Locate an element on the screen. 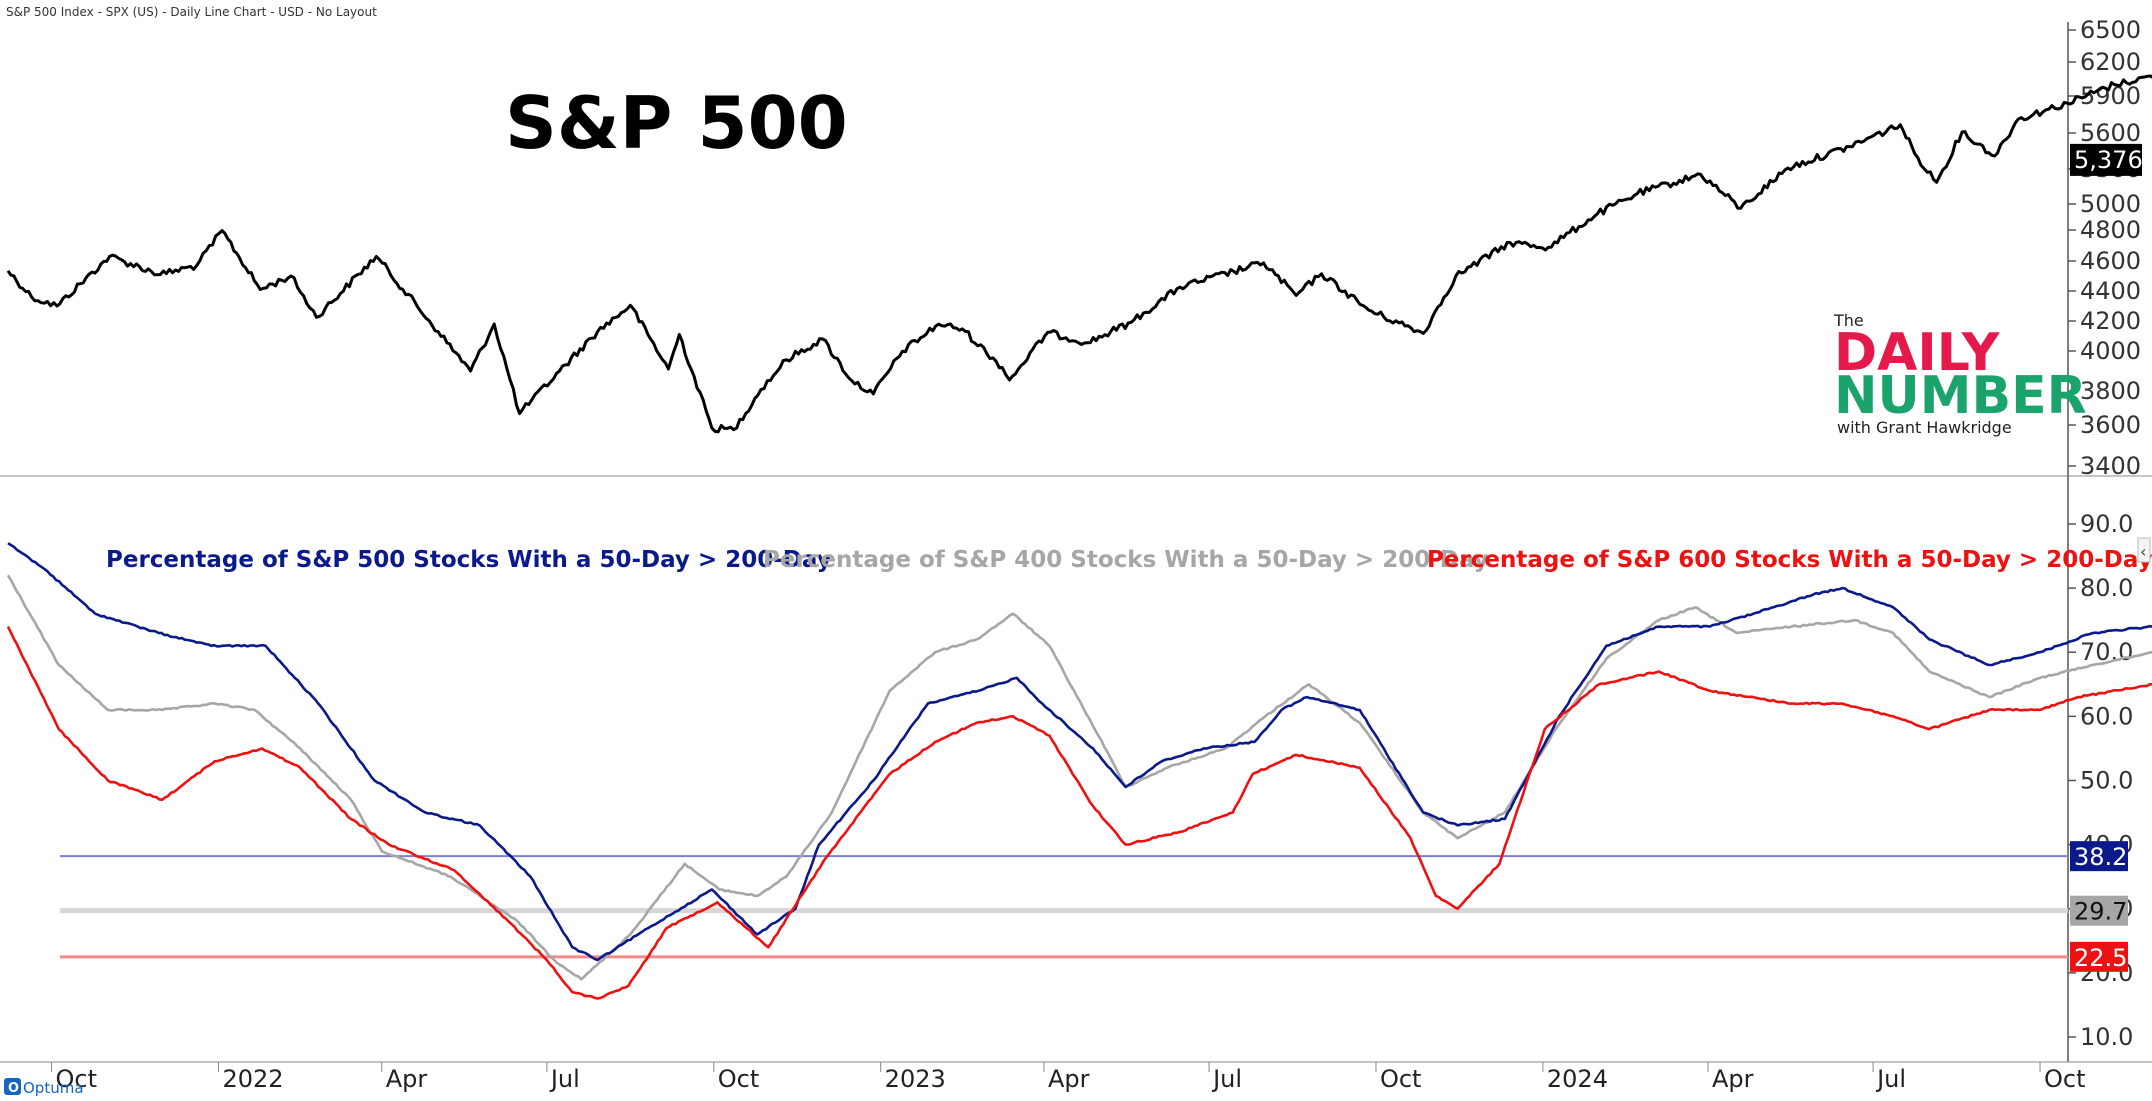 The image size is (2152, 1101). x-tick-label: 2023 is located at coordinates (915, 1079).